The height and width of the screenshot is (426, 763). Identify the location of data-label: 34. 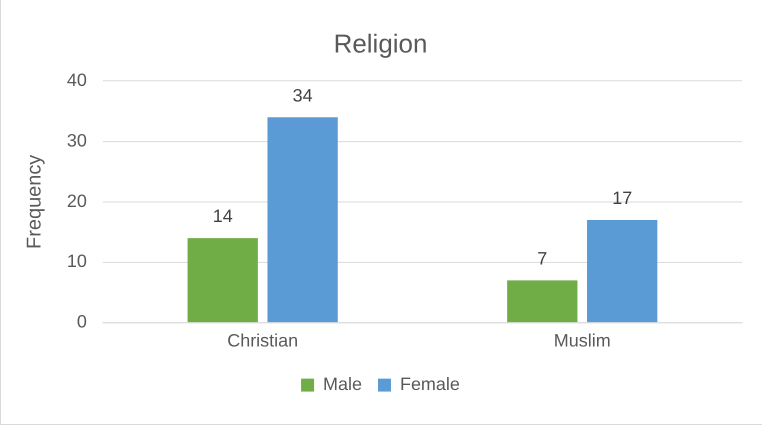
(302, 95).